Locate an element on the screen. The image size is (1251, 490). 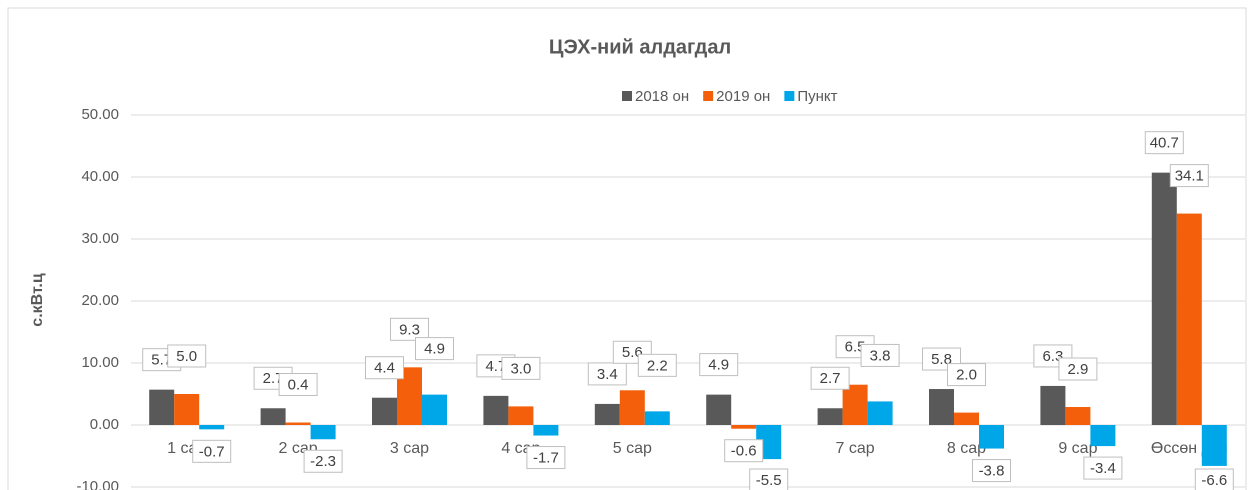
legend-label: 2018 он is located at coordinates (662, 96).